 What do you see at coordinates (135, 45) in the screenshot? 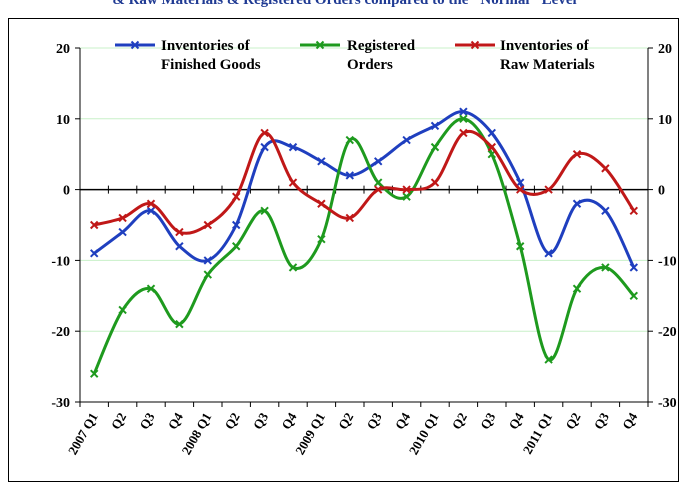
I see `legend-marker-finished-goods` at bounding box center [135, 45].